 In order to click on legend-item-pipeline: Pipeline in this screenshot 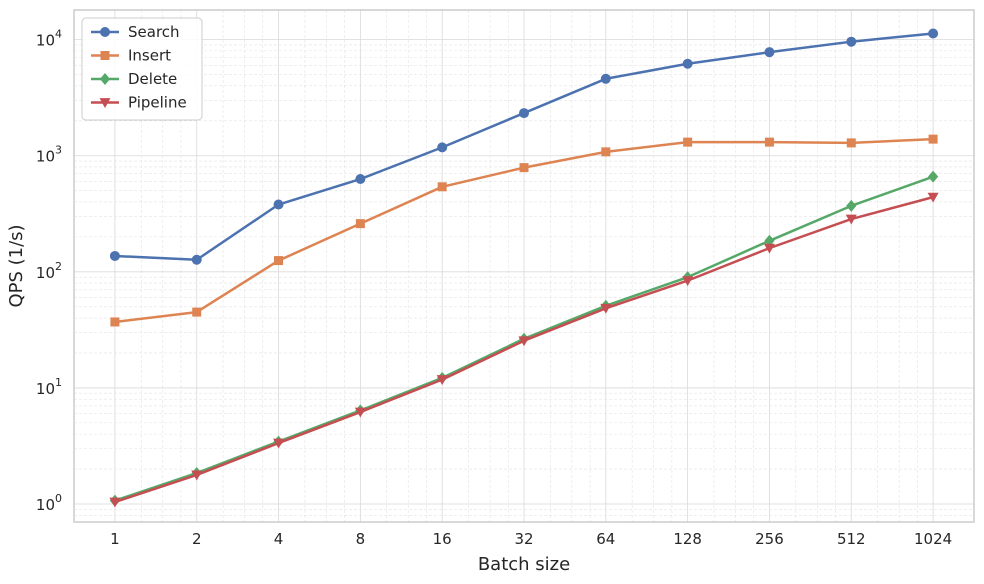, I will do `click(139, 103)`.